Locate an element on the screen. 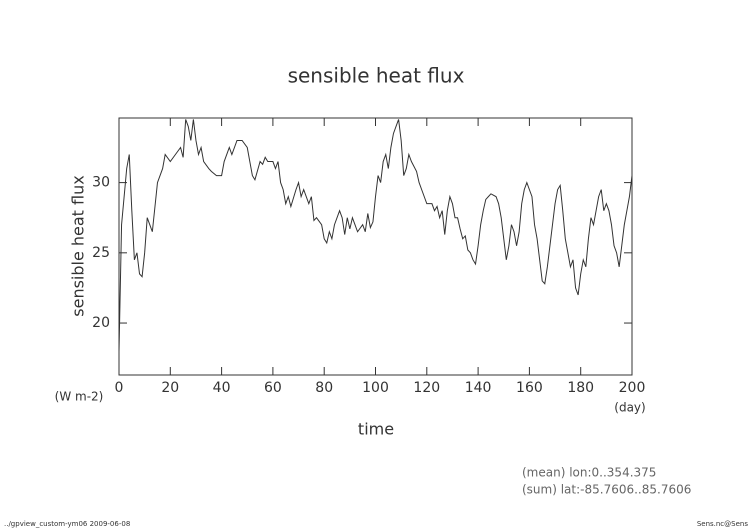  x-tick-label: 20 is located at coordinates (170, 388).